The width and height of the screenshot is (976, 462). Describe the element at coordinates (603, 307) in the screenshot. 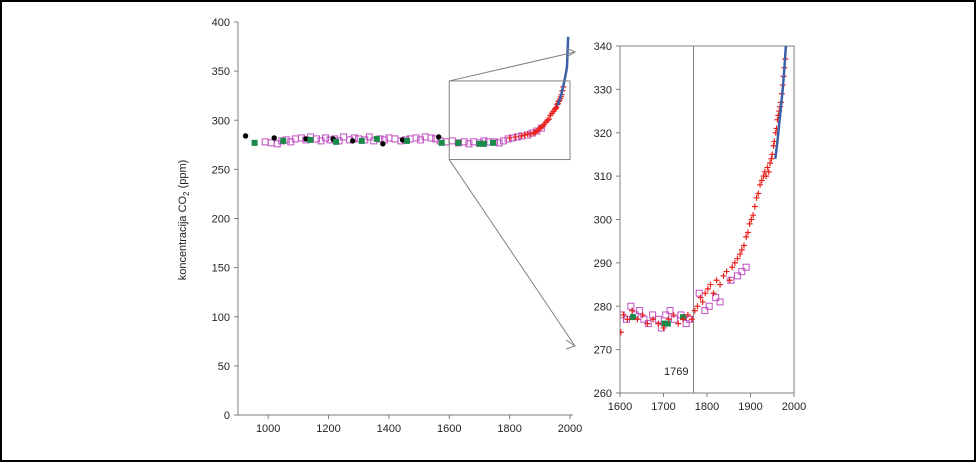

I see `zoom-y-tick-label: 280` at that location.